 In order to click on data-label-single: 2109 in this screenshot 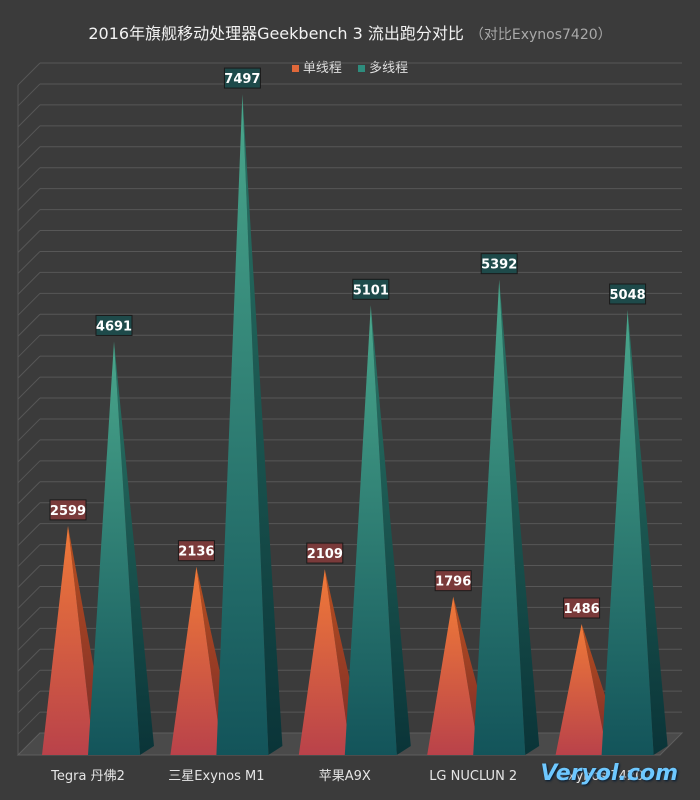, I will do `click(325, 554)`.